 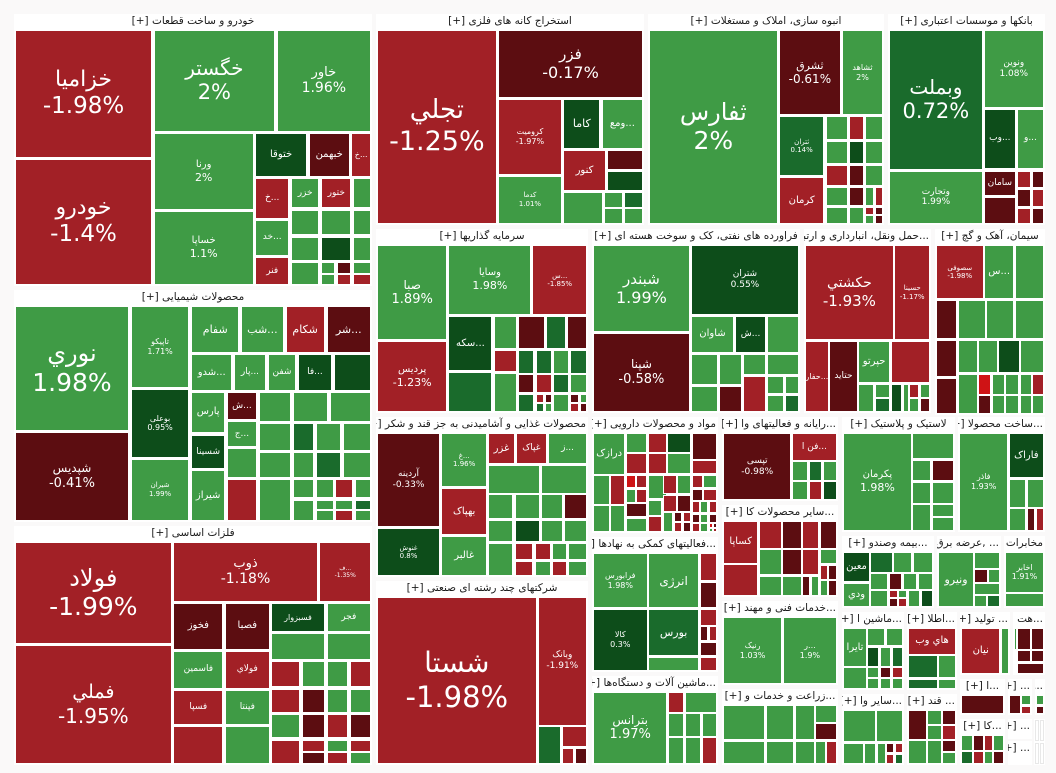 I want to click on tile-...و: ...و, so click(x=1030, y=138).